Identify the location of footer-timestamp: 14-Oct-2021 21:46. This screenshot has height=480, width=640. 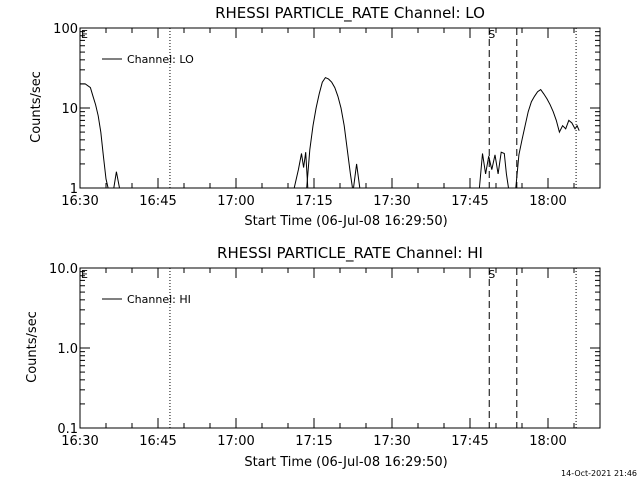
(599, 473).